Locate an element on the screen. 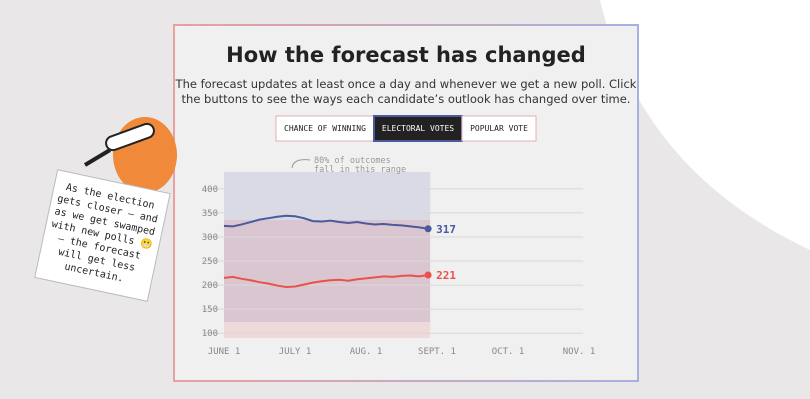 The width and height of the screenshot is (810, 399). y-tick-label: 150 is located at coordinates (210, 310).